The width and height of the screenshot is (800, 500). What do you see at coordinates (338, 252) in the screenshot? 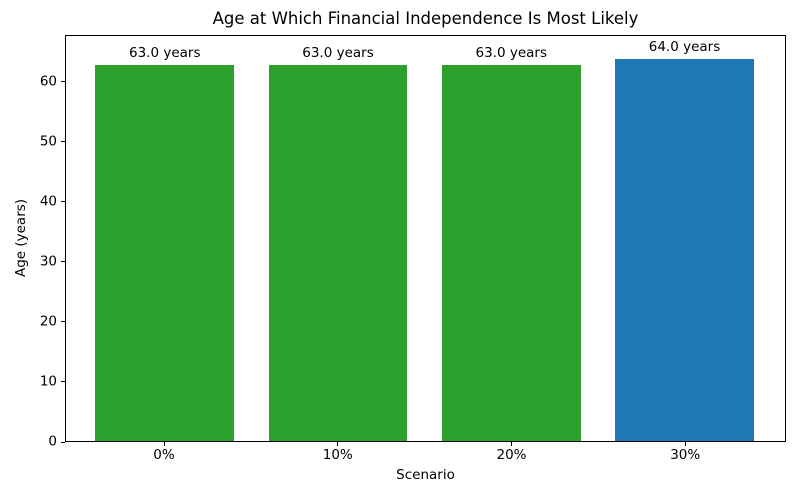
I see `bar-10%` at bounding box center [338, 252].